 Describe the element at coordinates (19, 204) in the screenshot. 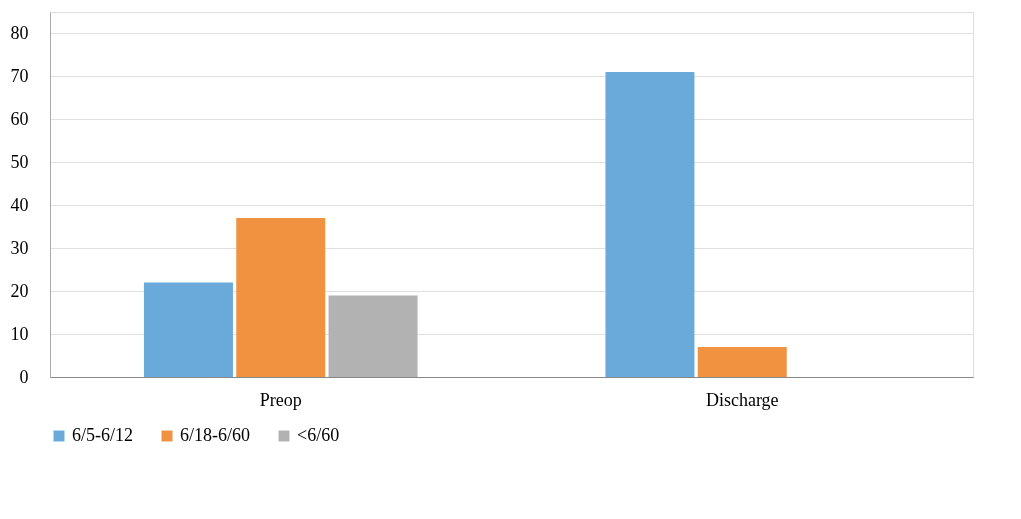

I see `y-tick-label: 40` at that location.